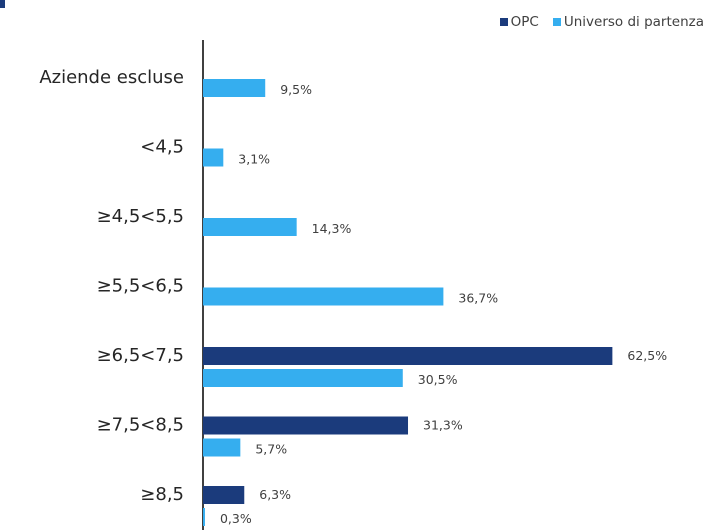 This screenshot has height=530, width=712. Describe the element at coordinates (271, 449) in the screenshot. I see `data-label-universo: 5,7%` at that location.